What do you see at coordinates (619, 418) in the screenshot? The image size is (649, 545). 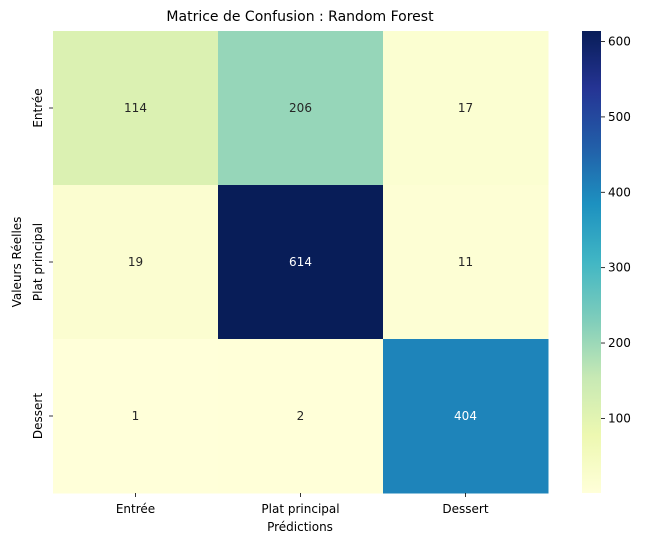 I see `colorbar-tick-label: 100` at bounding box center [619, 418].